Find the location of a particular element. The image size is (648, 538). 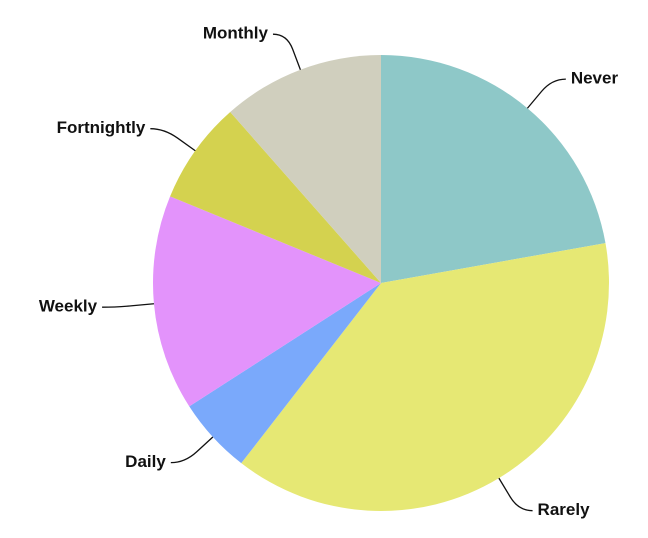

slice-label: Daily is located at coordinates (145, 461).